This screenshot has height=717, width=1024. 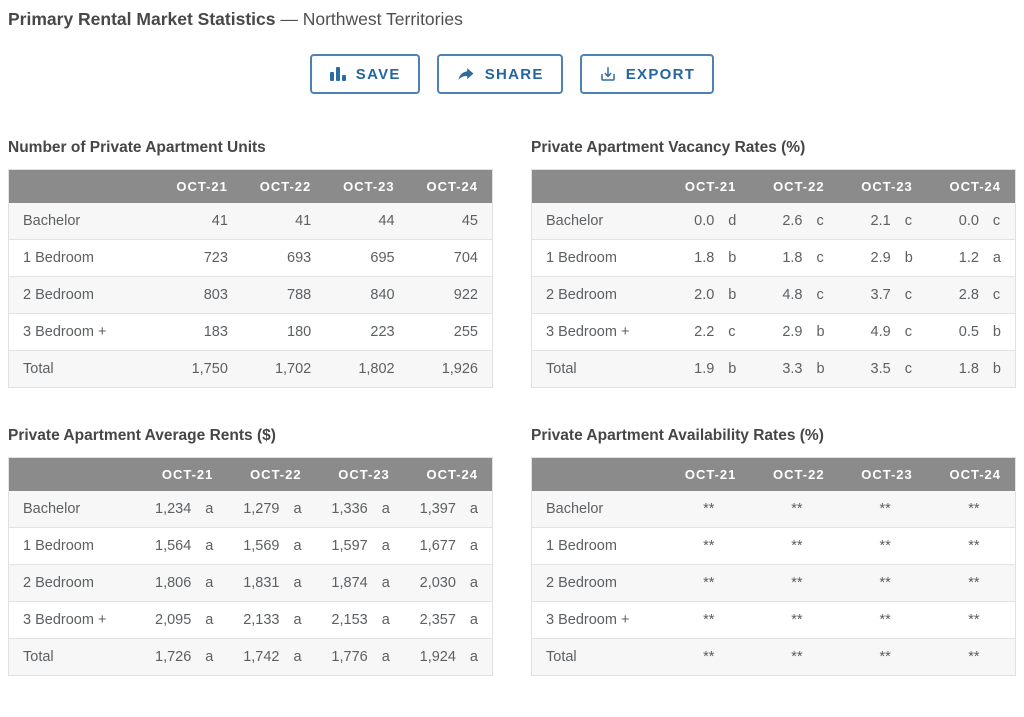 I want to click on cell-value: 1,564, so click(x=173, y=546).